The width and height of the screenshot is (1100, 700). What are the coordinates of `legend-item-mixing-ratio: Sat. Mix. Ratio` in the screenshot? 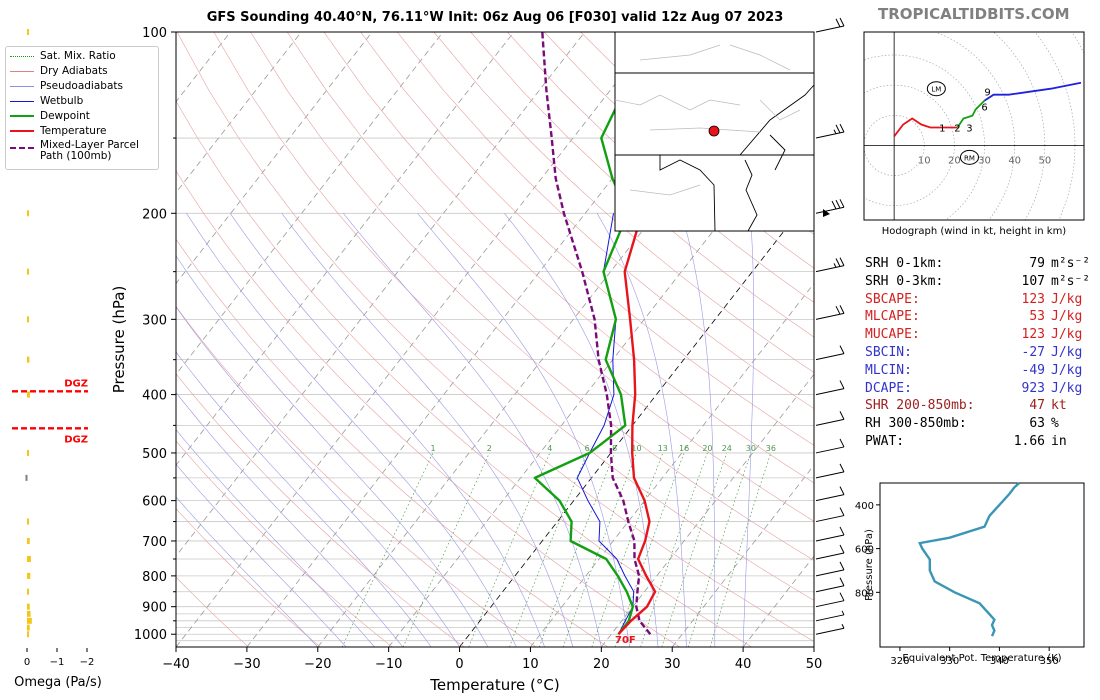 It's located at (63, 56).